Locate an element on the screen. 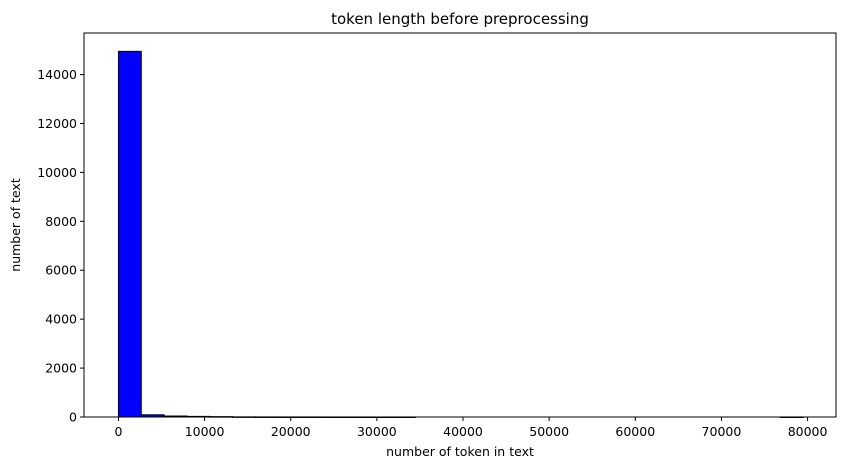 The height and width of the screenshot is (470, 868). y-tick-label: 10000 is located at coordinates (57, 172).